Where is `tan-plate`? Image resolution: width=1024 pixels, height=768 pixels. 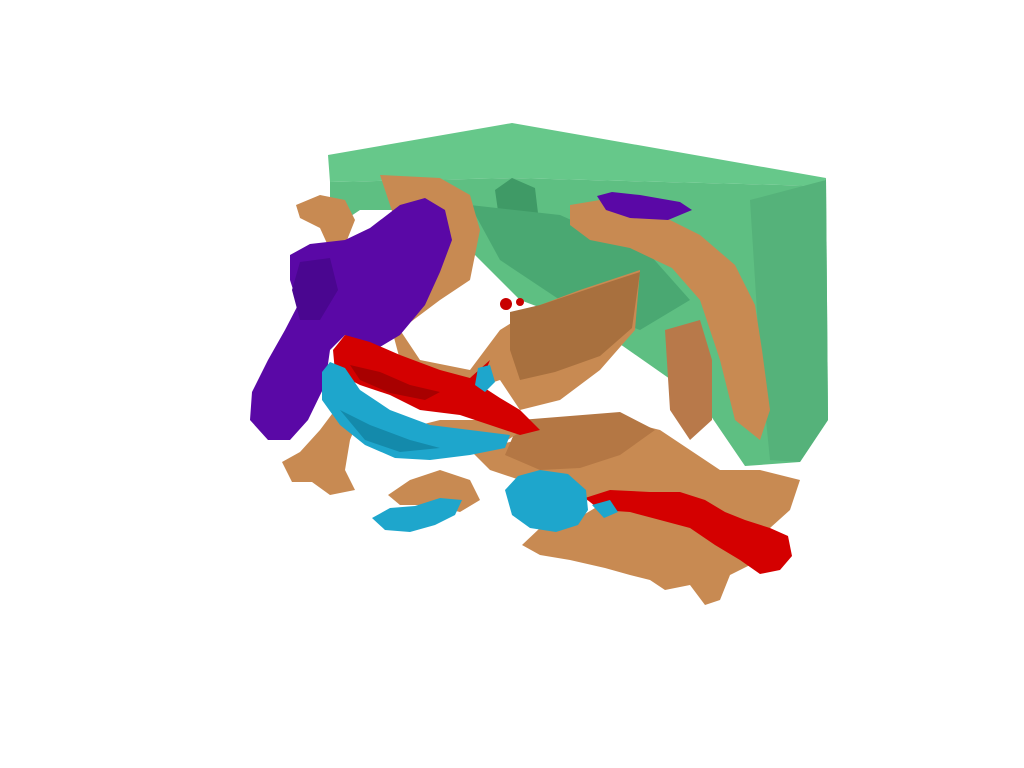 tan-plate is located at coordinates (575, 326).